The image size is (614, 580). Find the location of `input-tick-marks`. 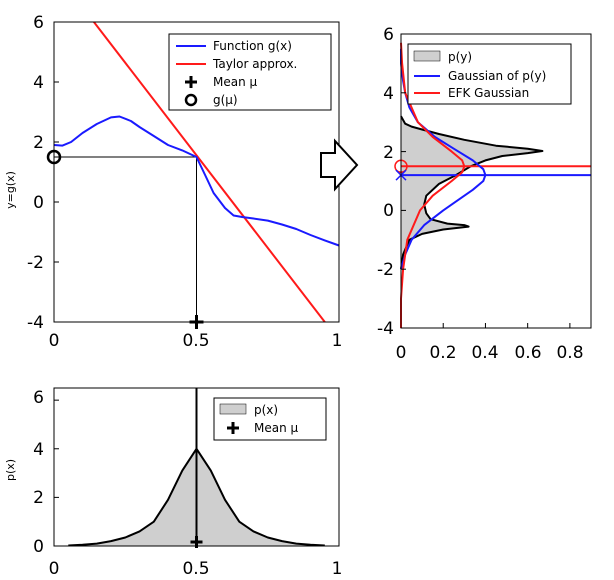

input-tick-marks is located at coordinates (196, 473).